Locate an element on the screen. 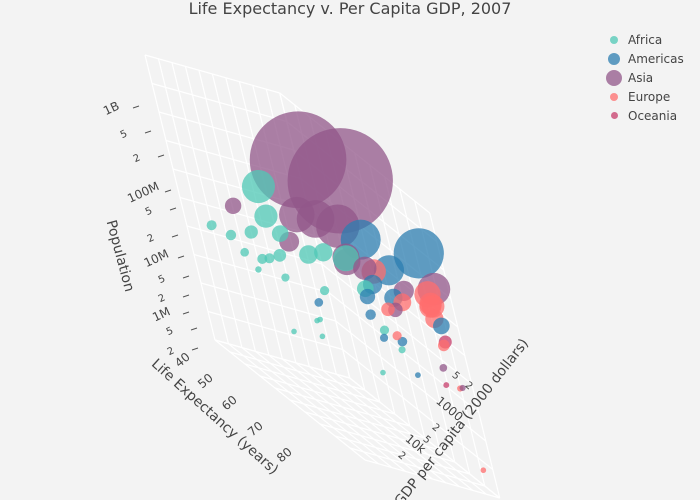 The height and width of the screenshot is (500, 700). legend-item-oceania: Oceania is located at coordinates (642, 115).